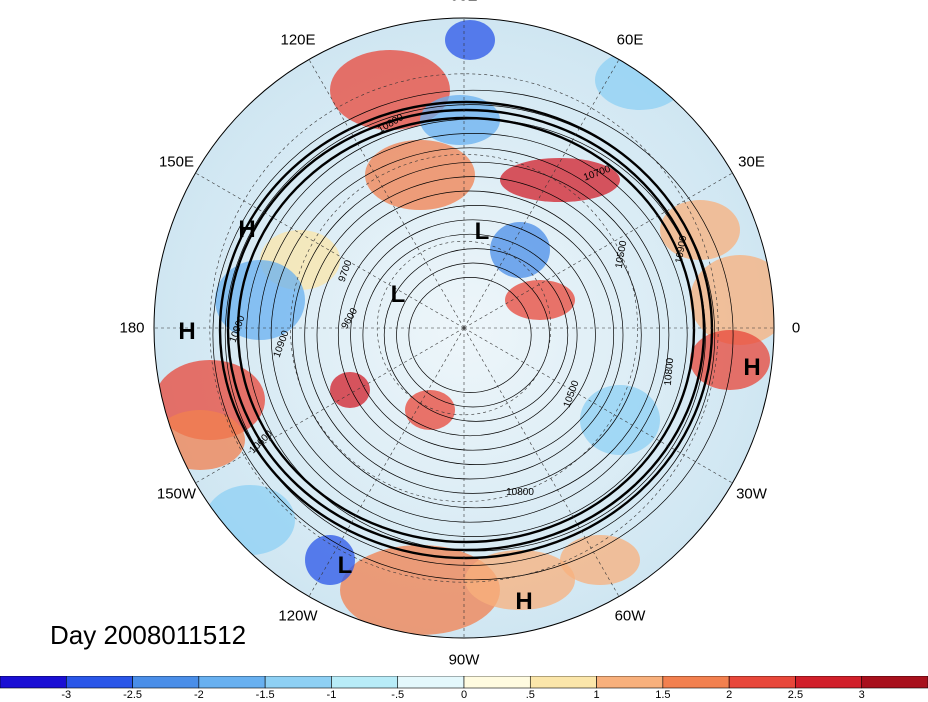  I want to click on colorbar-tick-label: 2, so click(729, 695).